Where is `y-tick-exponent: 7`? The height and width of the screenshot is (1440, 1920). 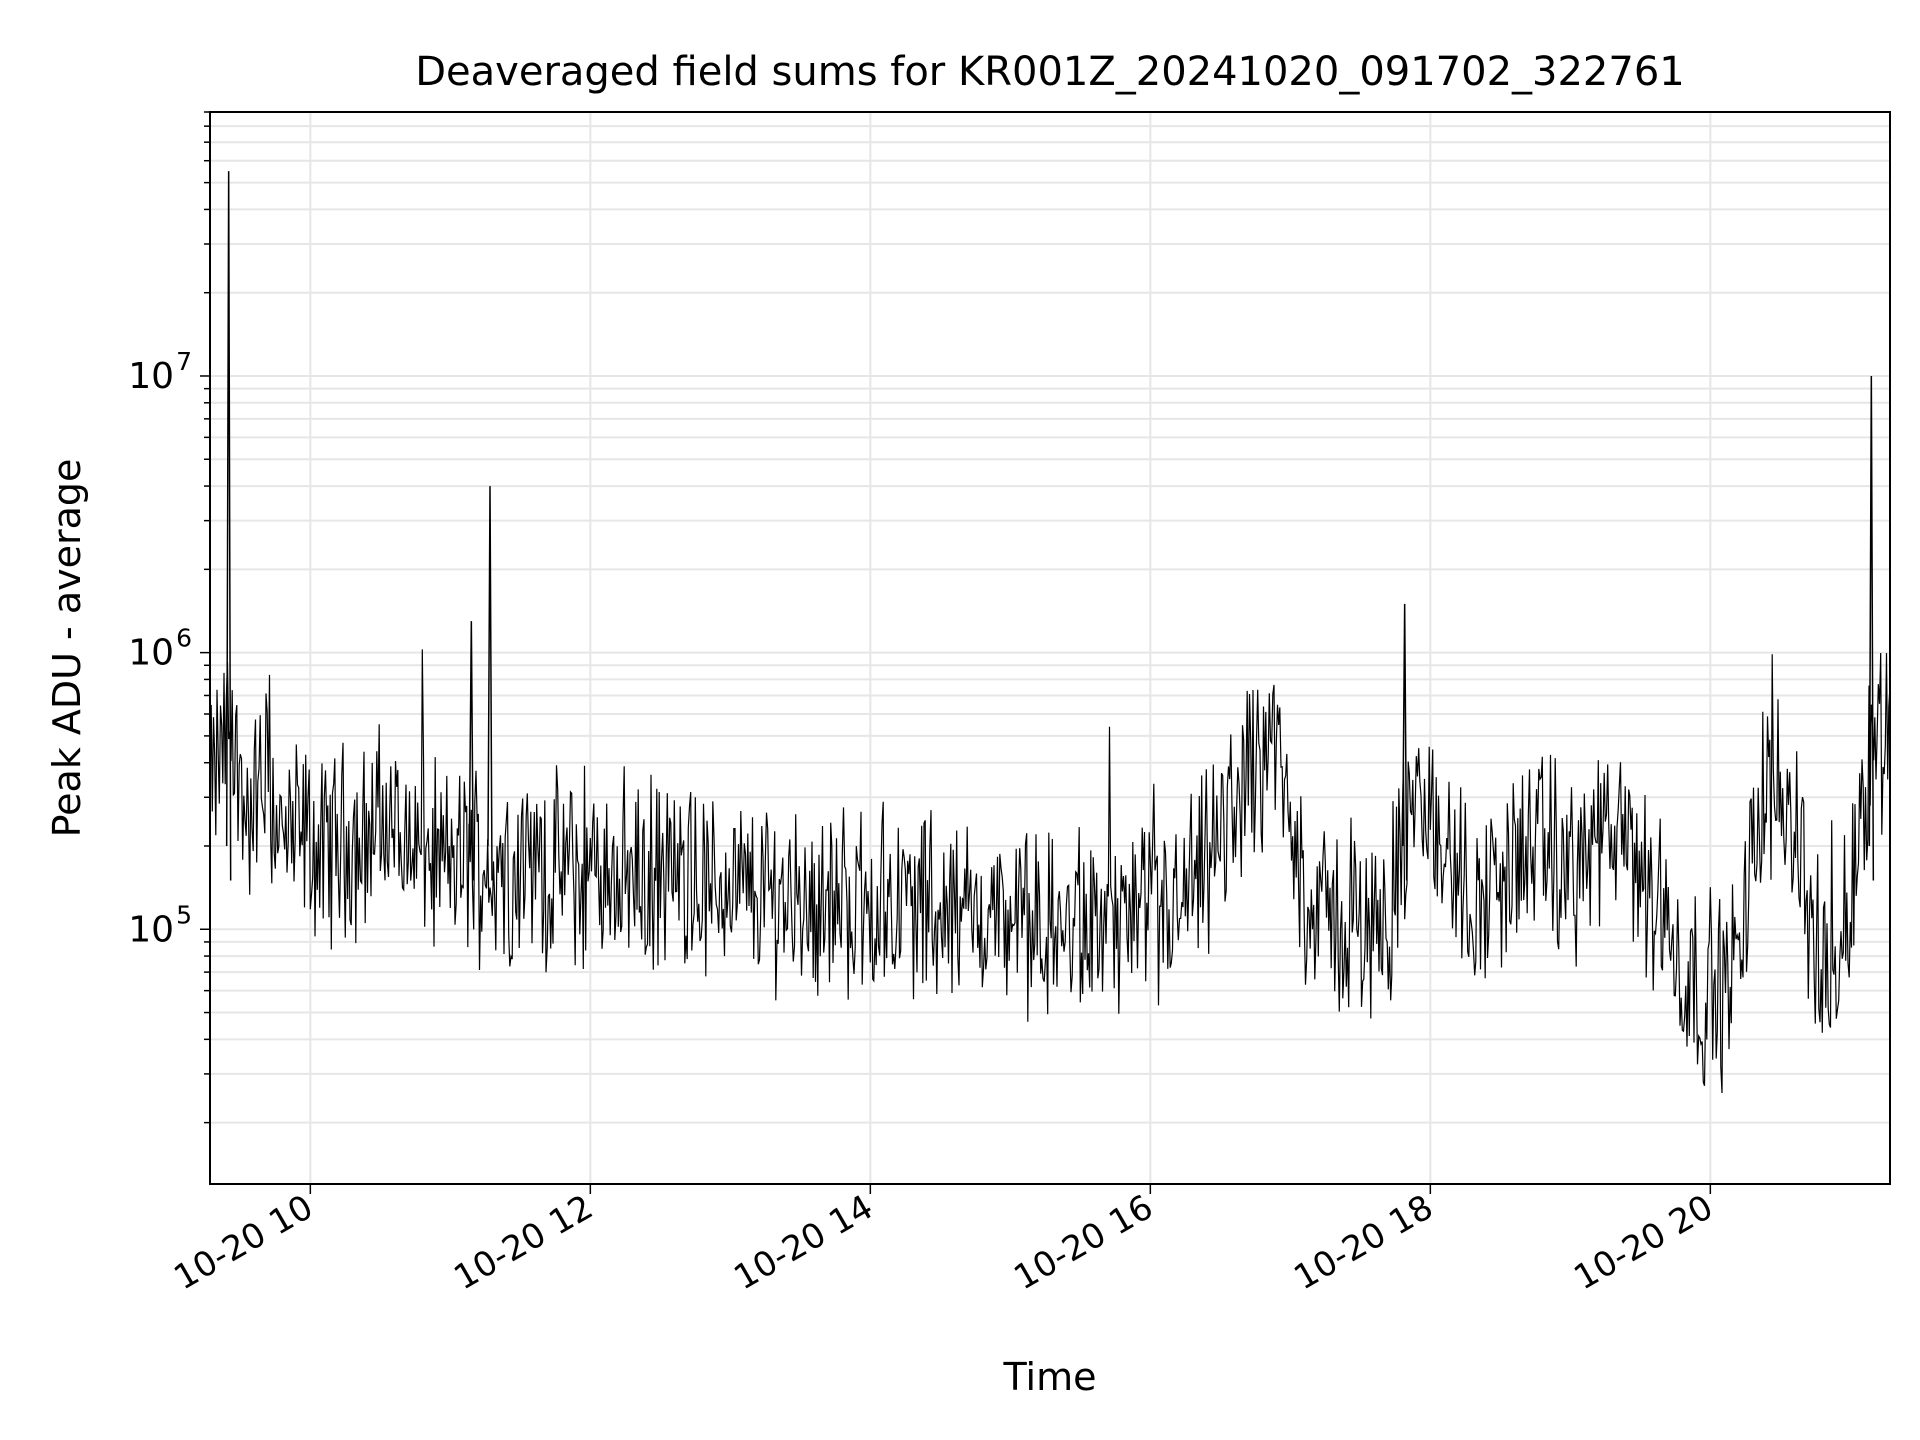 y-tick-exponent: 7 is located at coordinates (184, 361).